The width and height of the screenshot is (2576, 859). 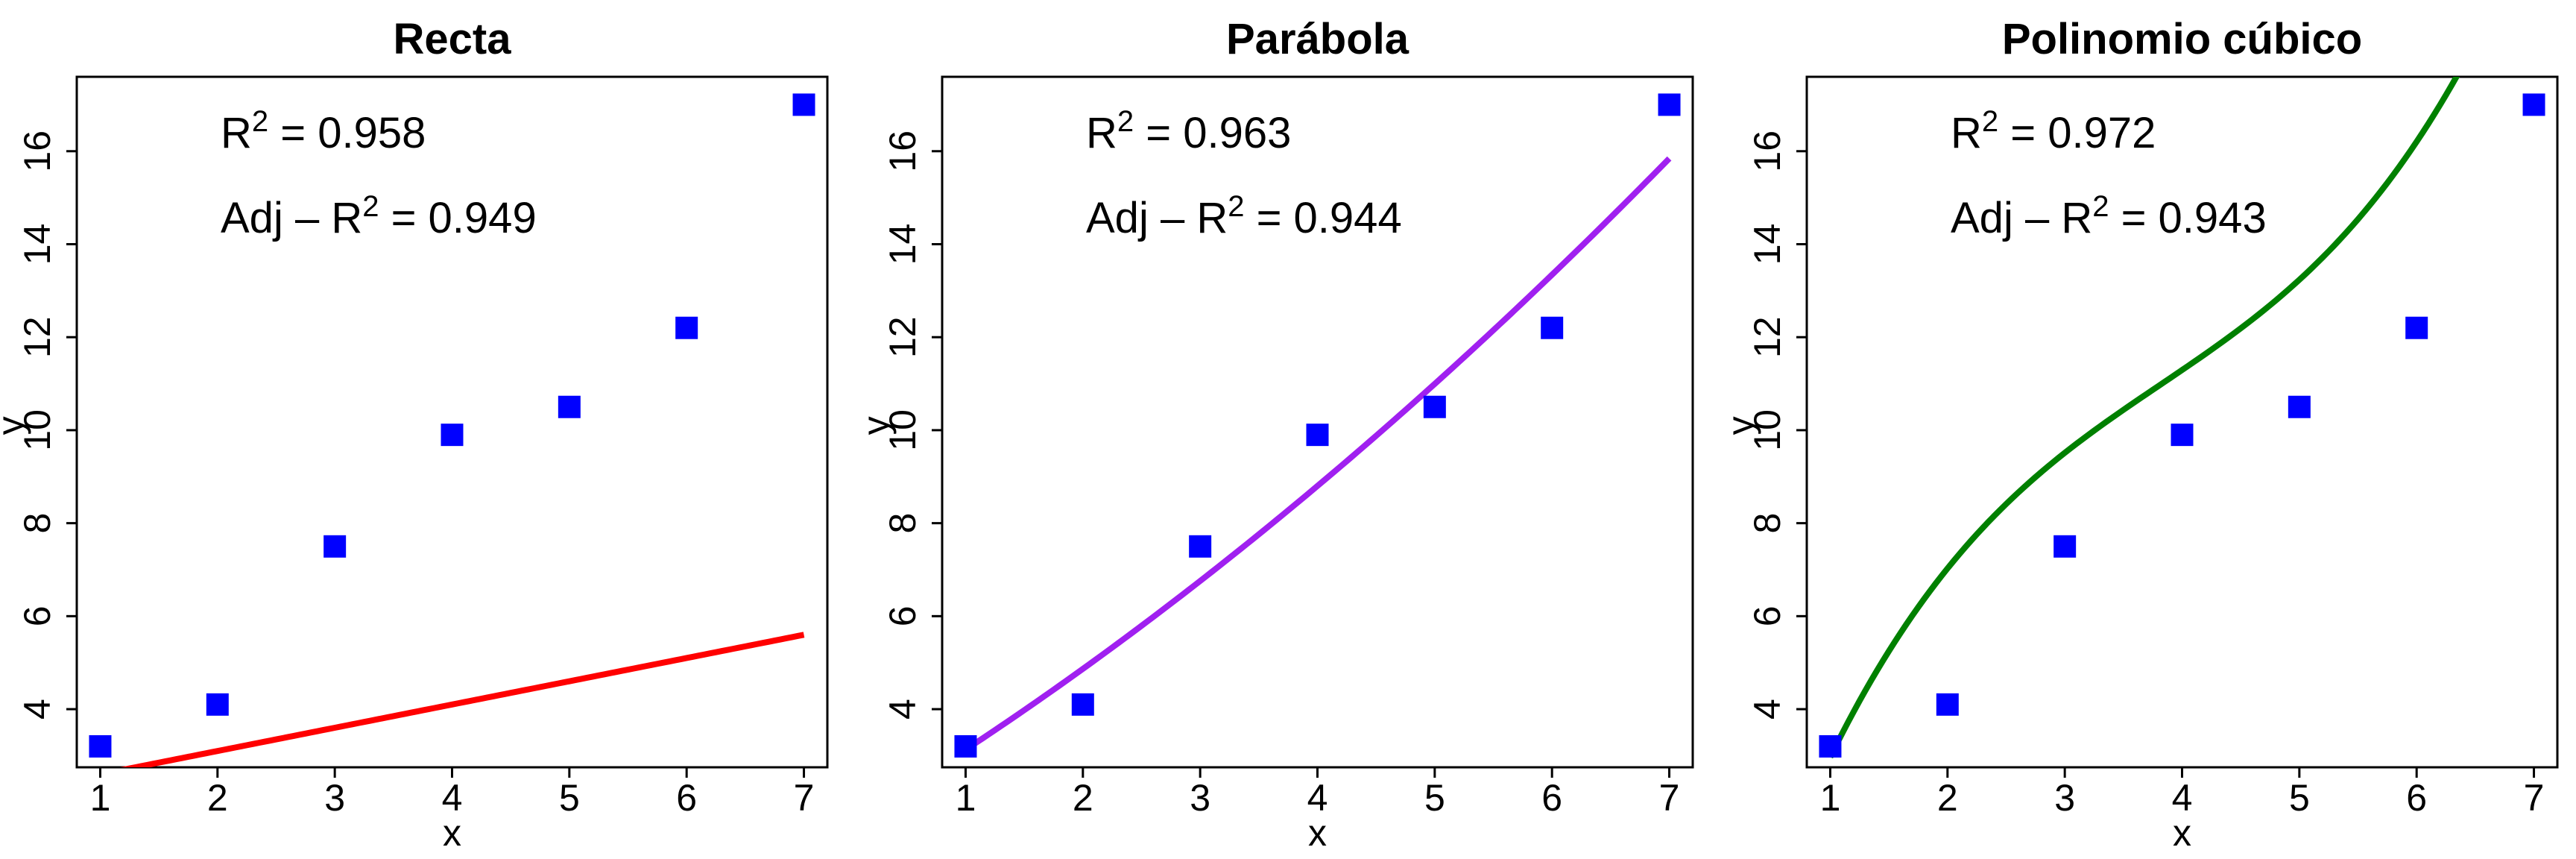 I want to click on adj-r2-annotation: Adj – R2 = 0.949, so click(x=379, y=216).